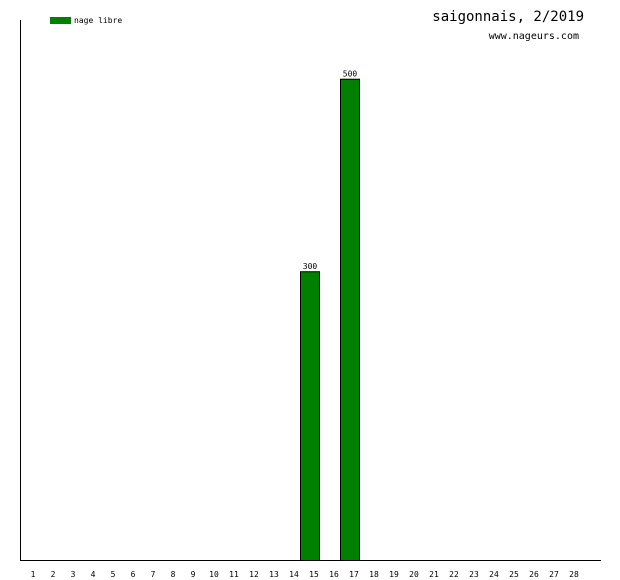 This screenshot has height=580, width=620. Describe the element at coordinates (350, 74) in the screenshot. I see `data-label-17: 500` at that location.